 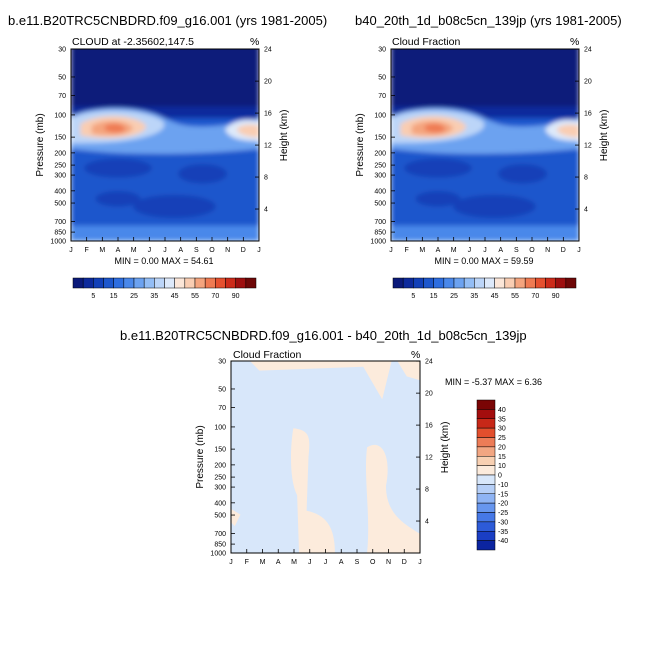 What do you see at coordinates (474, 296) in the screenshot?
I see `colorbar-label: 35` at bounding box center [474, 296].